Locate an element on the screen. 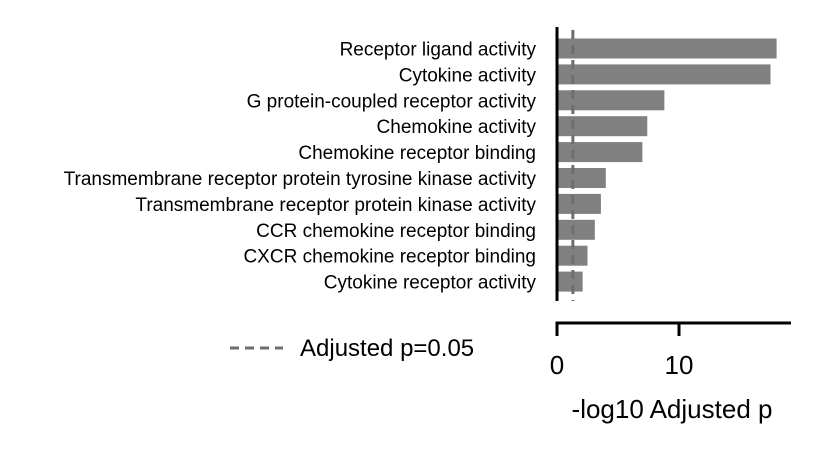 Image resolution: width=819 pixels, height=454 pixels. category-label: CCR chemokine receptor binding is located at coordinates (396, 231).